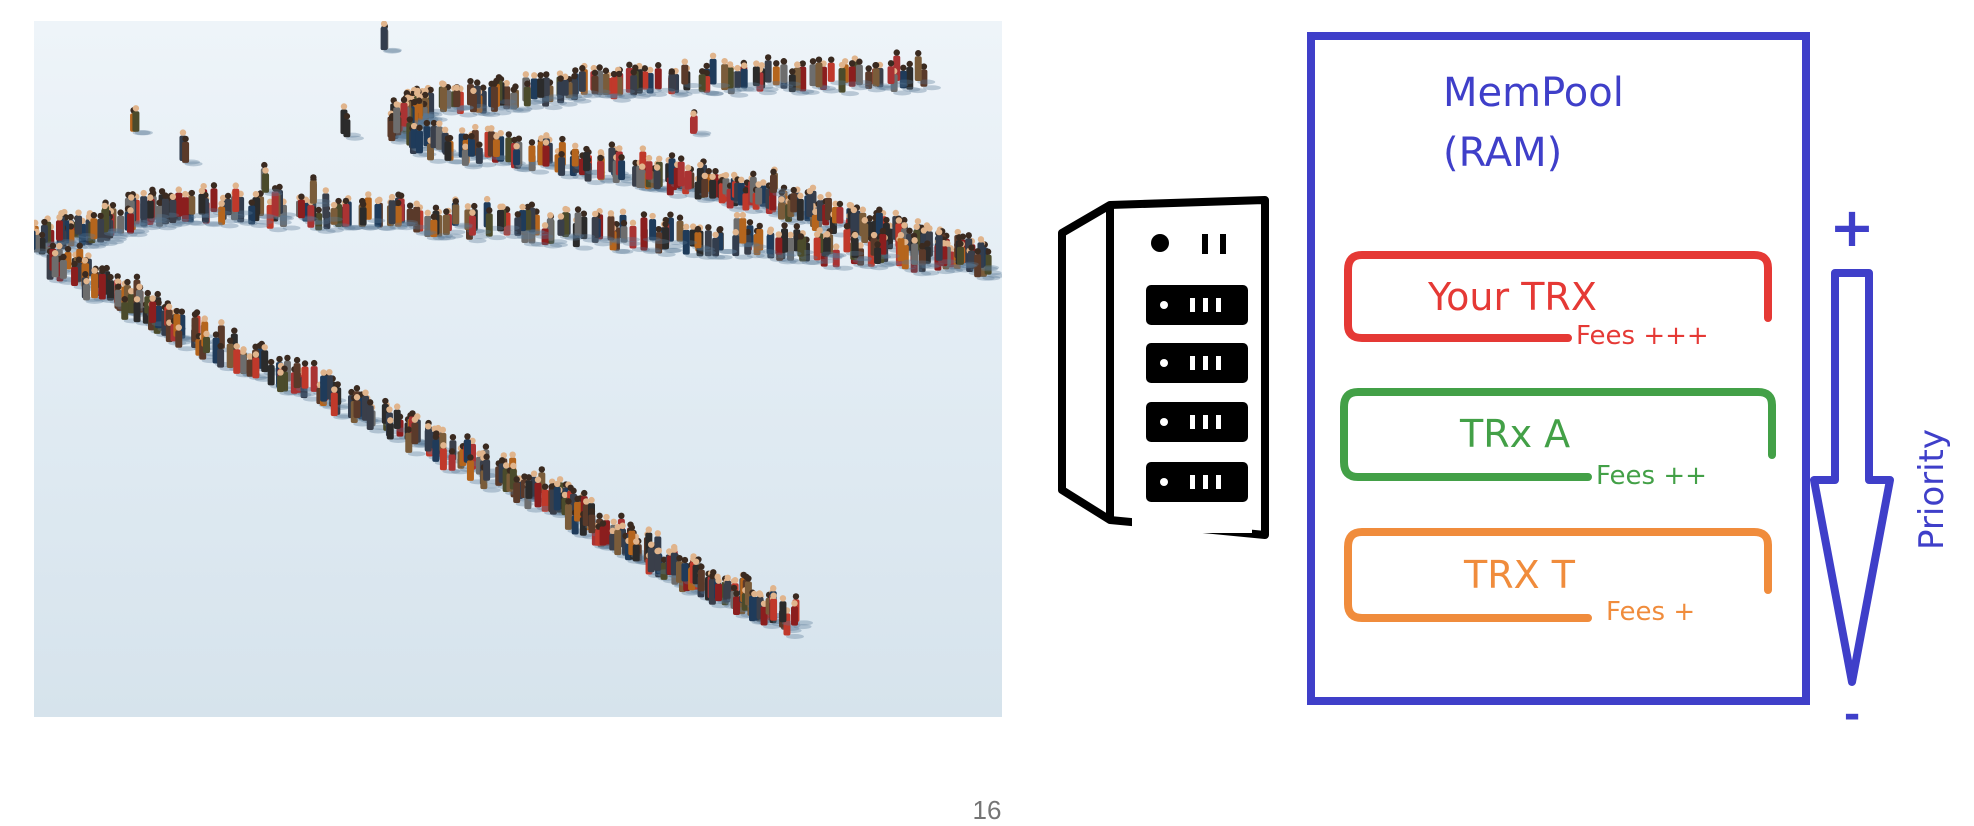  Describe the element at coordinates (1558, 301) in the screenshot. I see `transaction-your-trx: Your TRX Fees +++` at that location.